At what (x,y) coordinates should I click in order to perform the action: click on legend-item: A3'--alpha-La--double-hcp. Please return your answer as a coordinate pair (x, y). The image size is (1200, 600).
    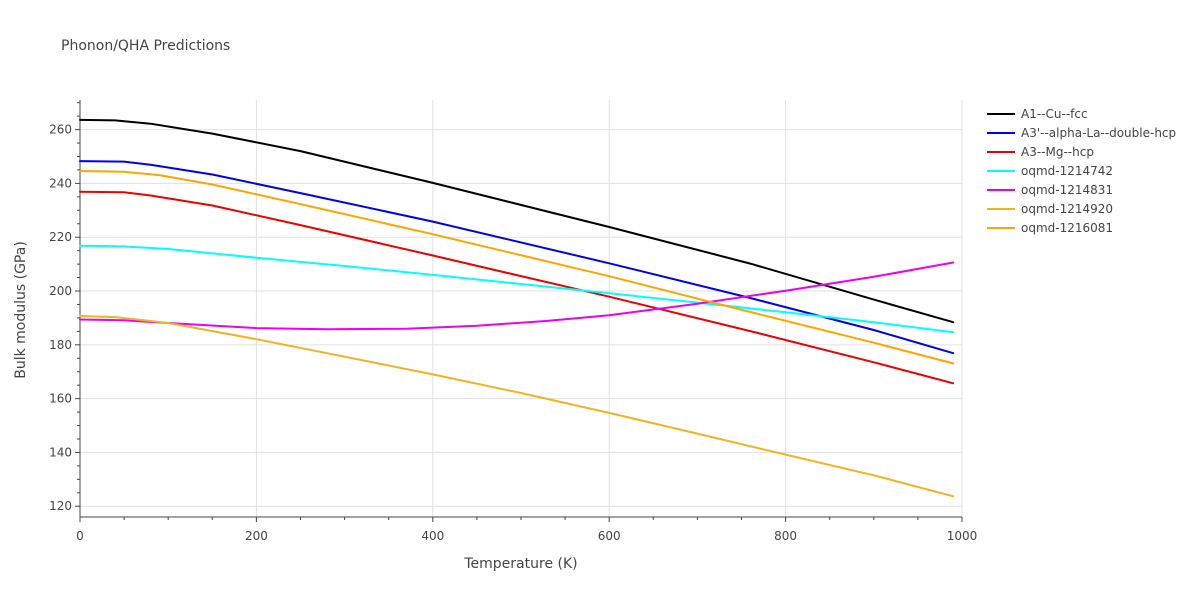
    Looking at the image, I should click on (1081, 133).